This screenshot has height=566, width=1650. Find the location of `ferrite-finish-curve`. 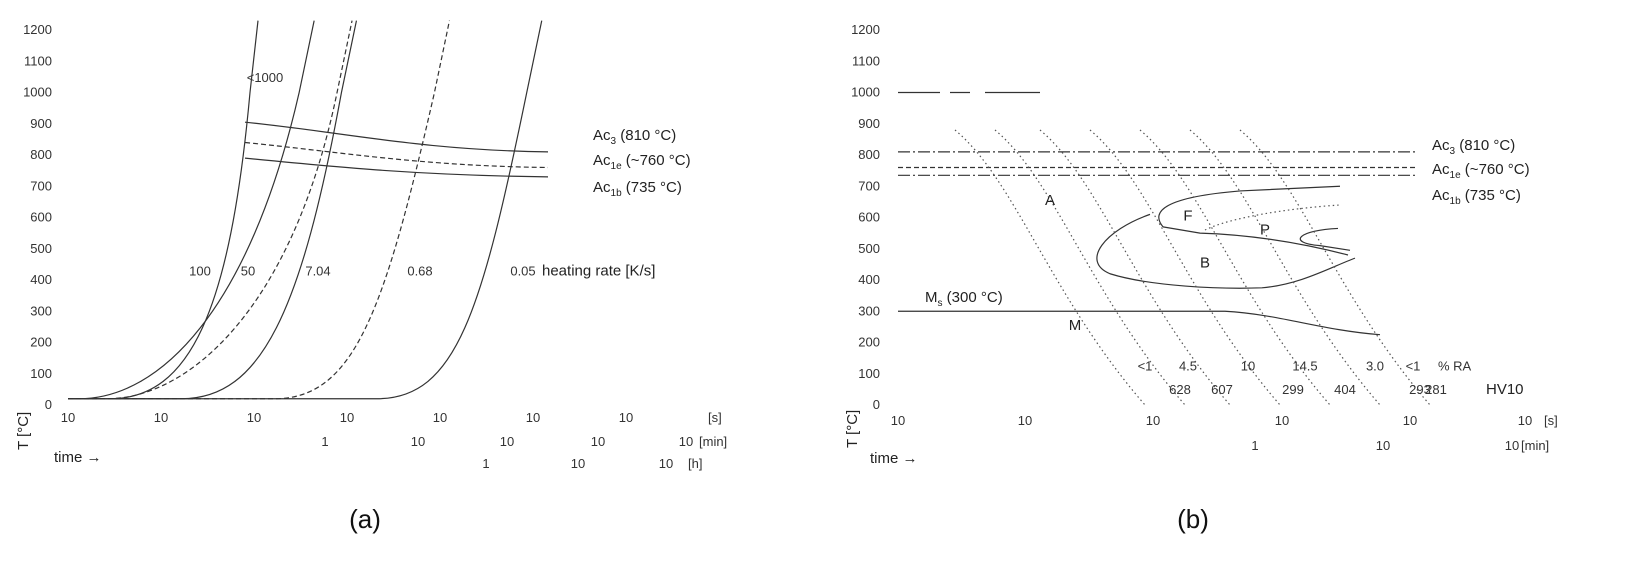

ferrite-finish-curve is located at coordinates (1255, 241).